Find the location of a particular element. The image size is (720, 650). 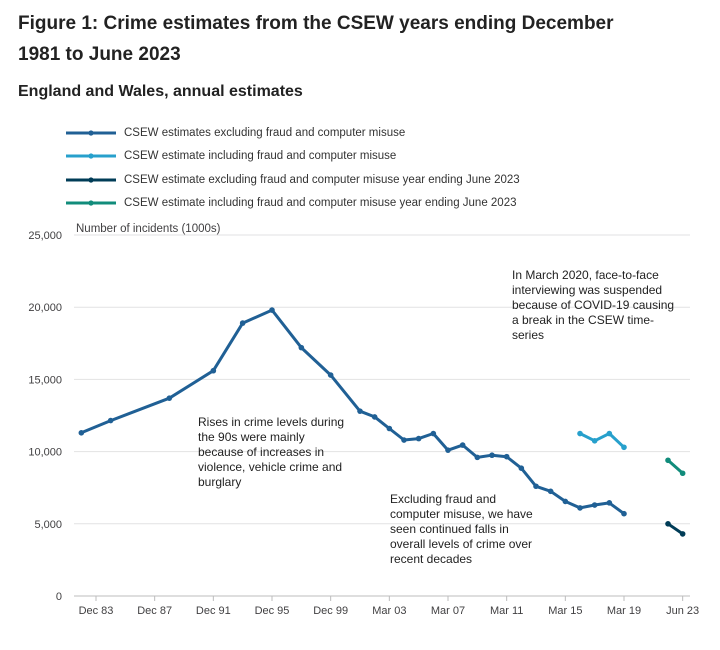

x-tick-label: Mar 15 is located at coordinates (565, 611).